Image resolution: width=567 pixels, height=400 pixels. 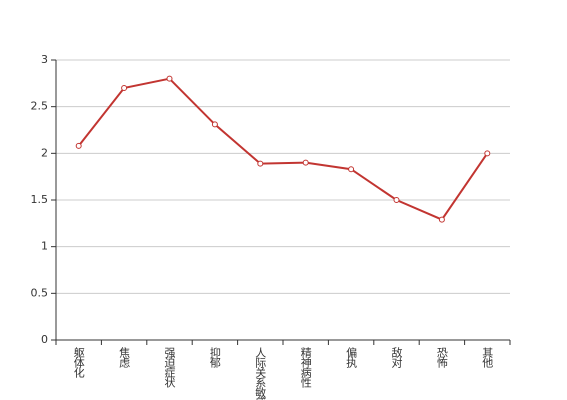 I want to click on y-tick-label: 1, so click(x=44, y=246).